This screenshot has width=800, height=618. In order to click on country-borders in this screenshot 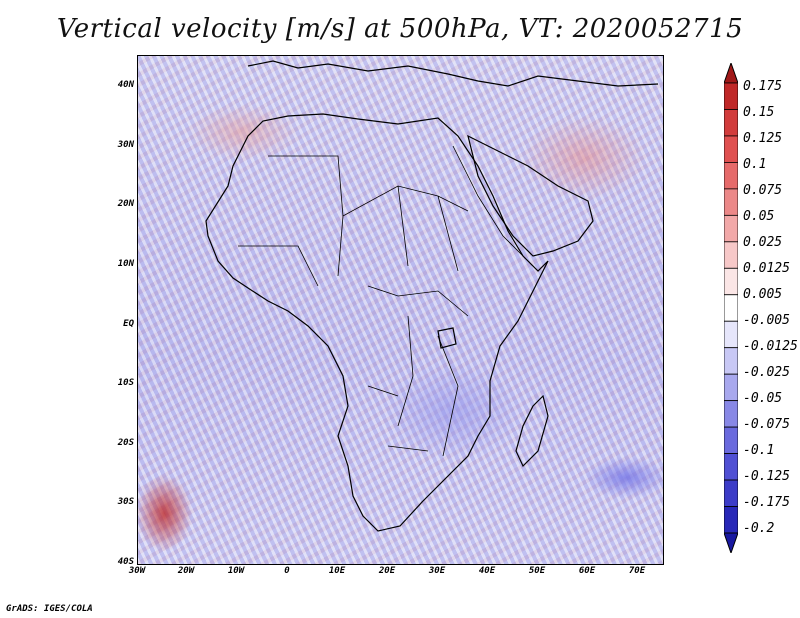, I will do `click(353, 306)`.